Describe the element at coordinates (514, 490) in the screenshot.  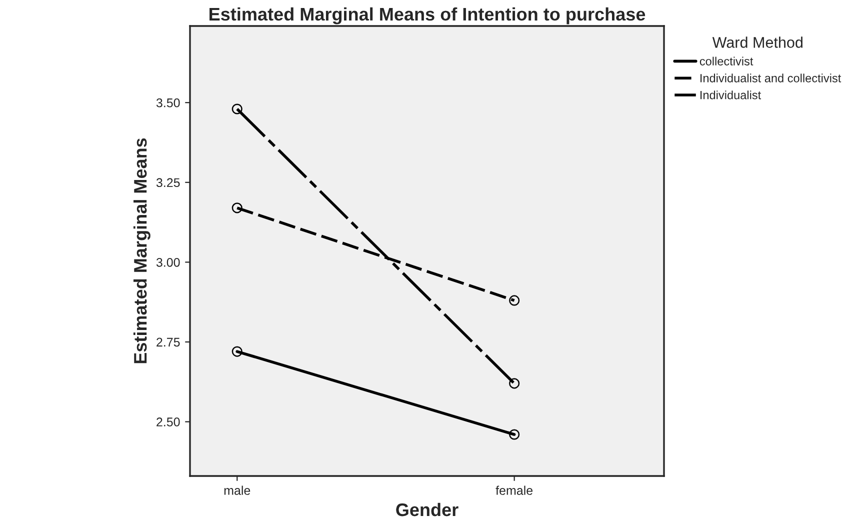
I see `x-tick-label: female` at that location.